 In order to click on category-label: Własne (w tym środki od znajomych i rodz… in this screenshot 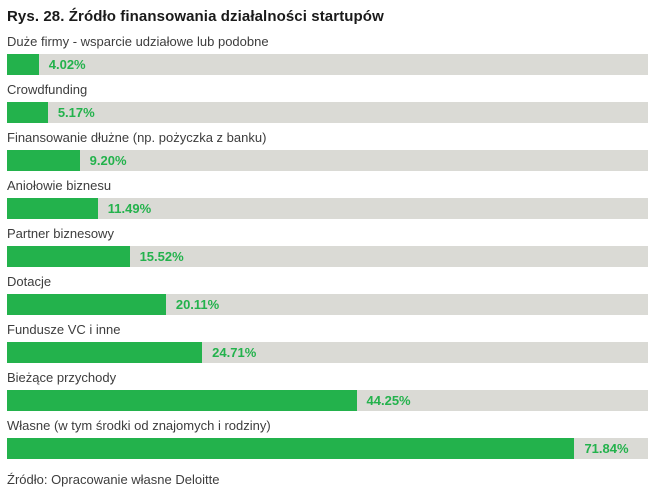, I will do `click(139, 425)`.